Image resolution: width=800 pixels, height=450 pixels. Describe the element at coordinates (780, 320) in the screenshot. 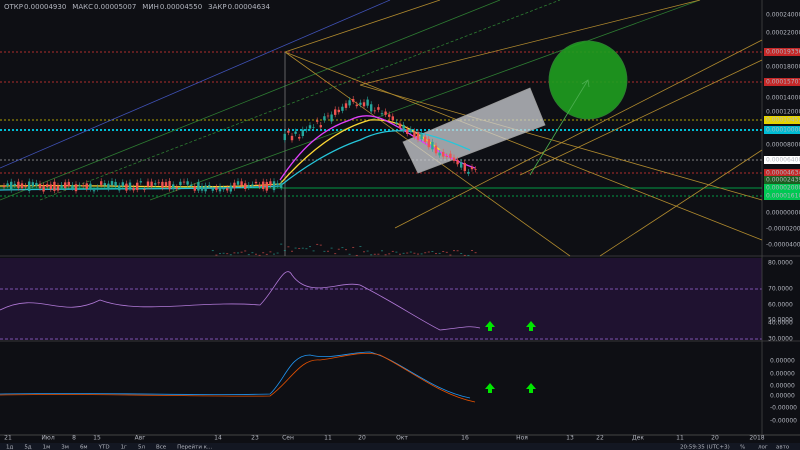

I see `rsi-label: 50.0000` at that location.